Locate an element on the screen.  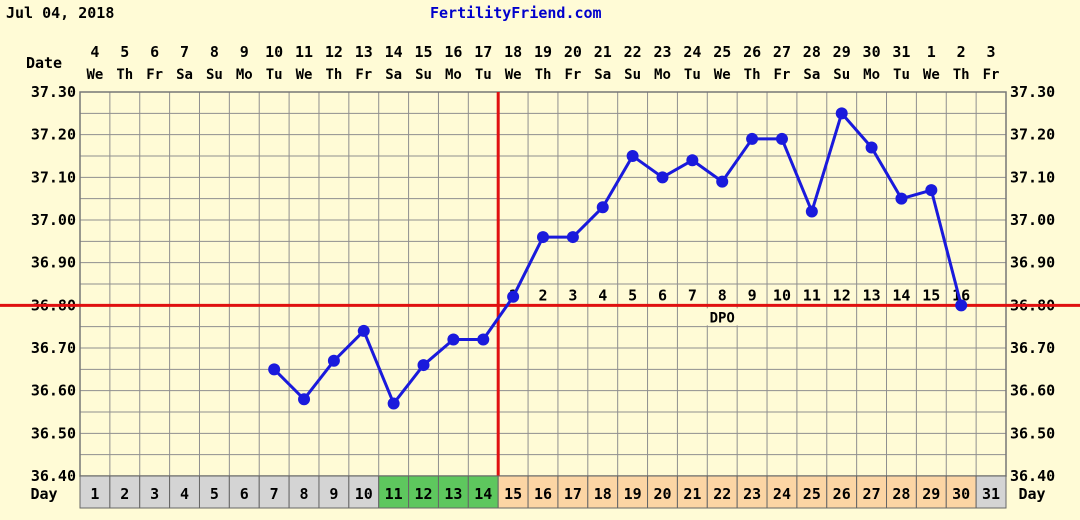
date-label: 21 is located at coordinates (603, 52).